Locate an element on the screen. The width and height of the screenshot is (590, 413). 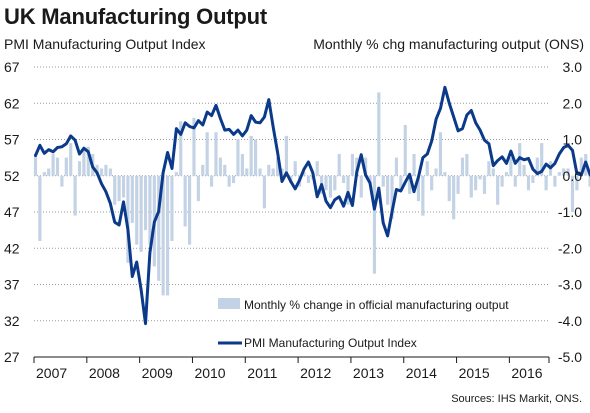
left-tick-label: 37 is located at coordinates (12, 285).